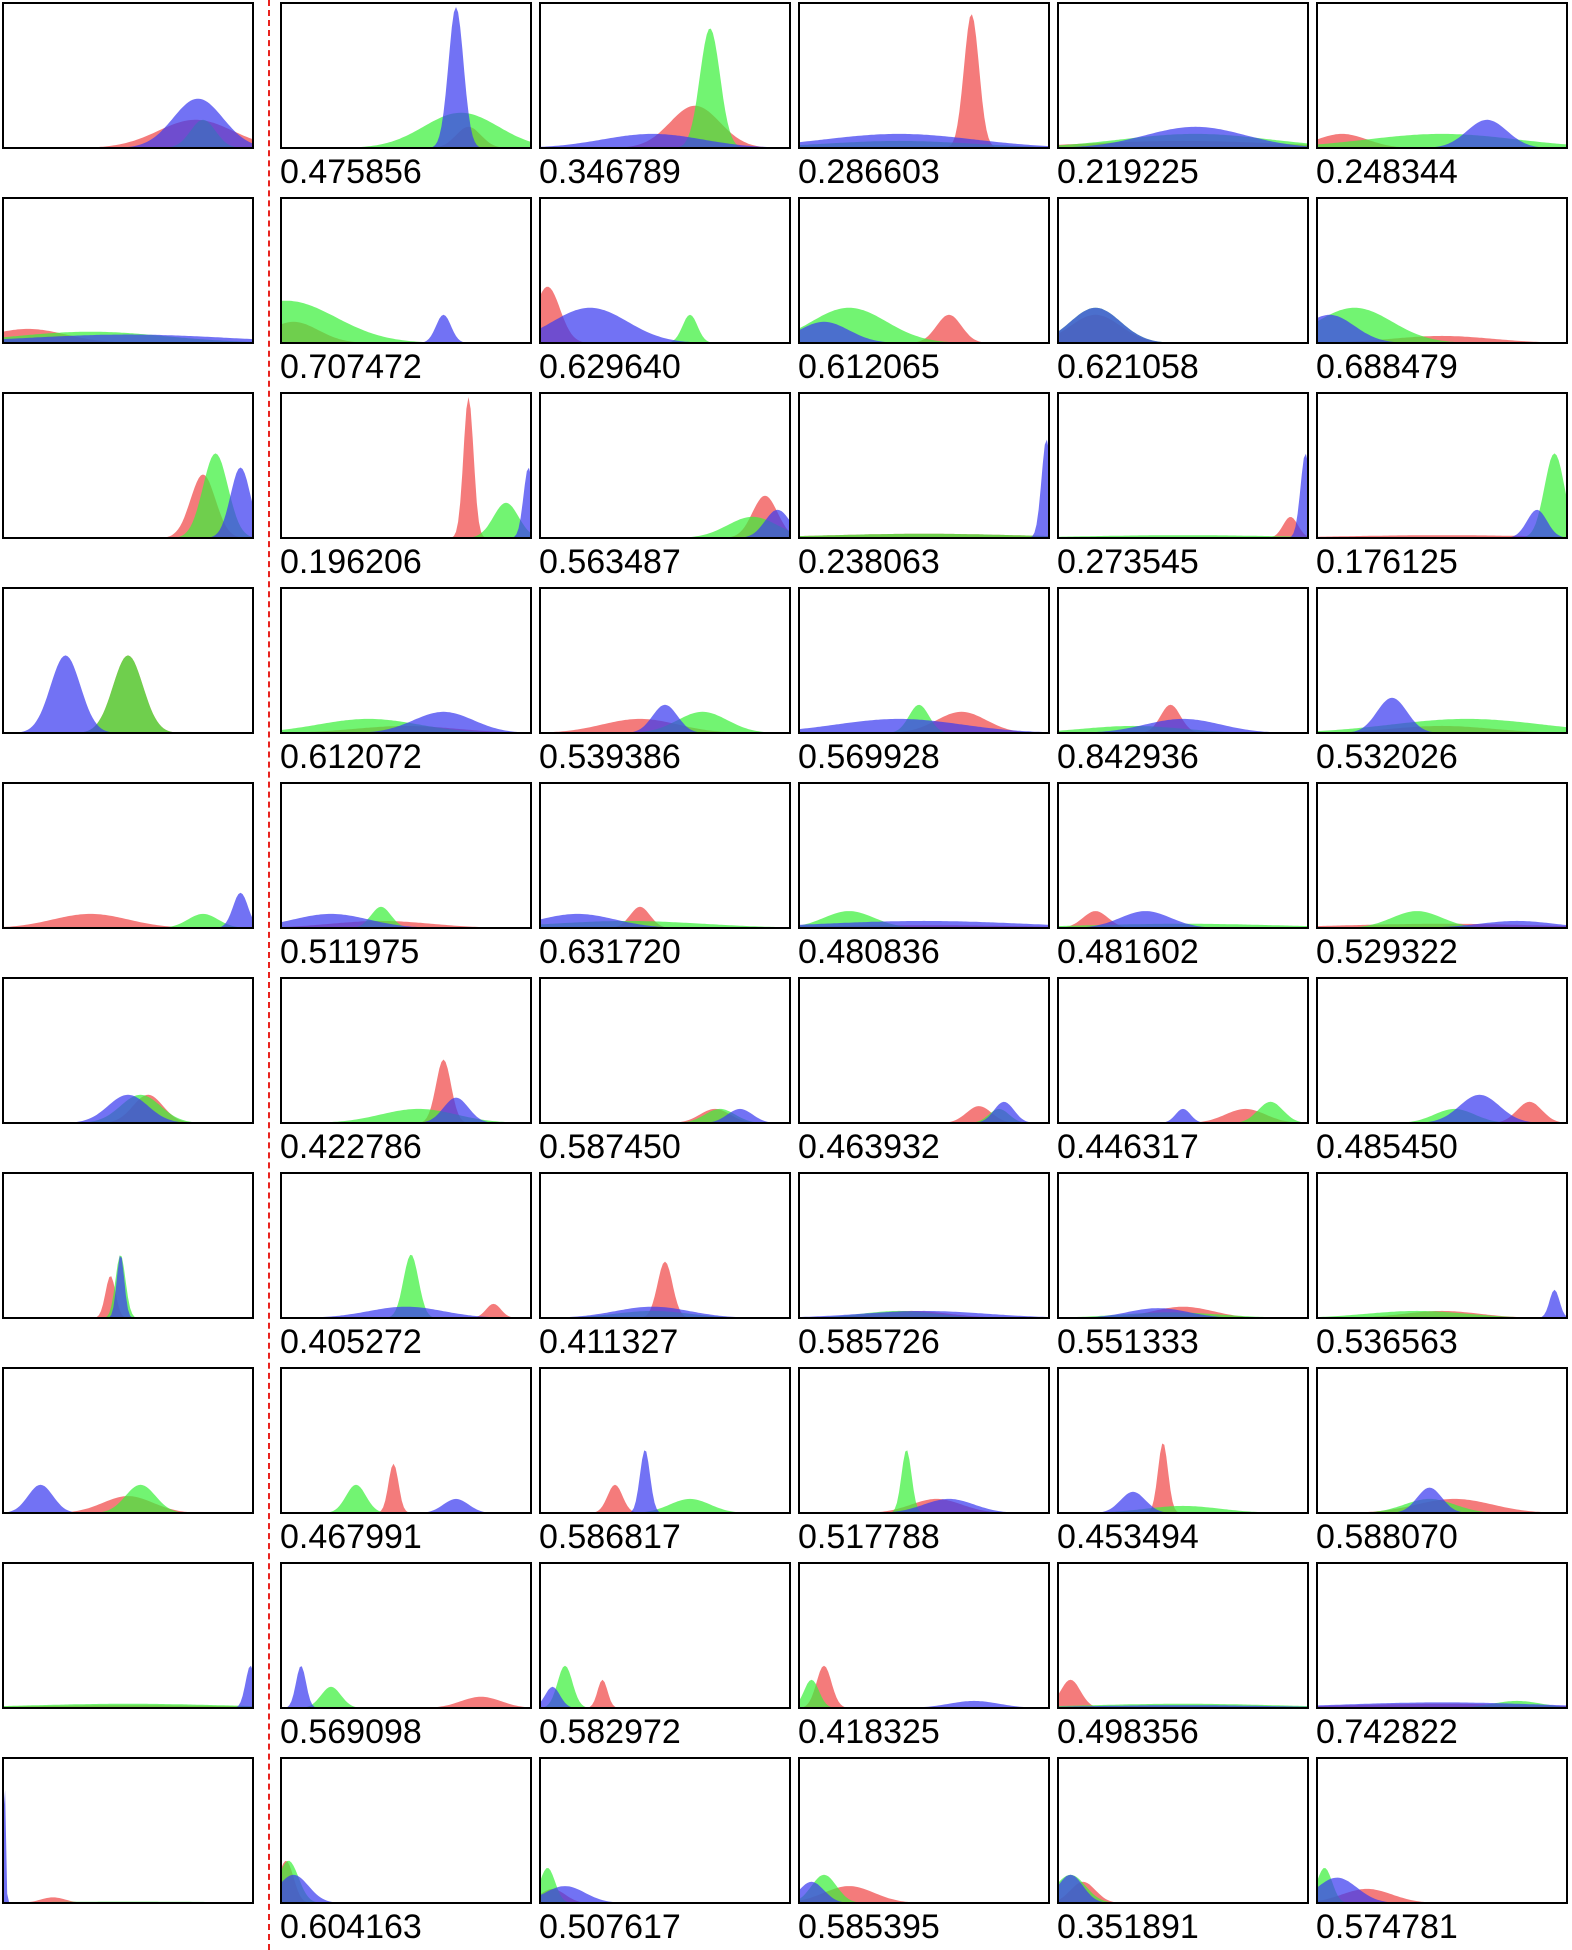 The image size is (1572, 1950). I want to click on similarity-score: 0.196206, so click(351, 562).